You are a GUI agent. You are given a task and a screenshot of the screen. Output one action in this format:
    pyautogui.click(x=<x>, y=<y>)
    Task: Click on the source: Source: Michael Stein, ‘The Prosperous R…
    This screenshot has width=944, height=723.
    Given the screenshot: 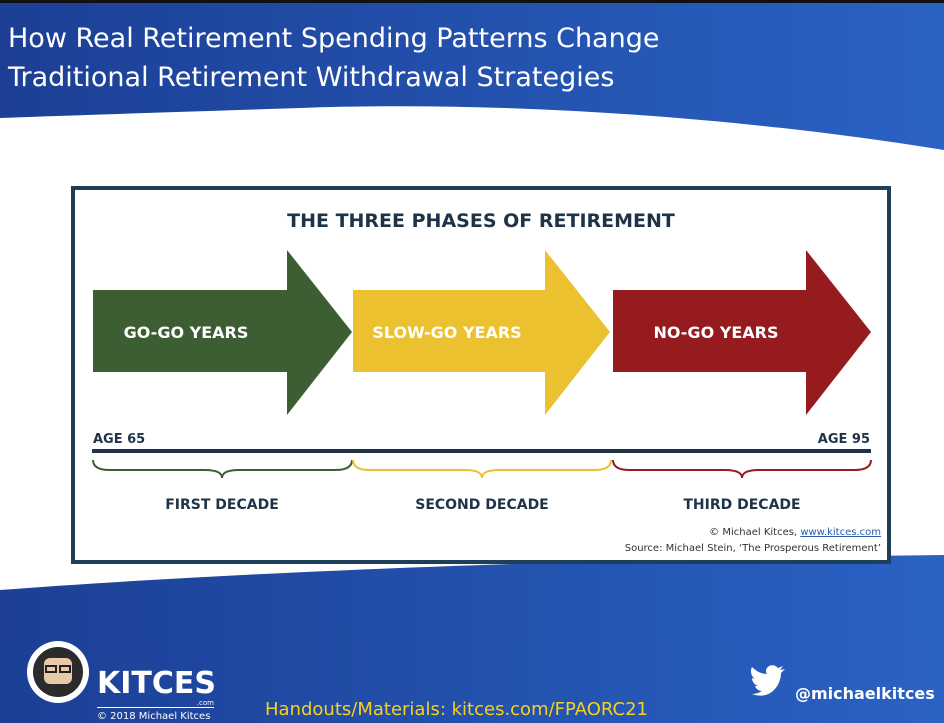 What is the action you would take?
    pyautogui.click(x=753, y=548)
    